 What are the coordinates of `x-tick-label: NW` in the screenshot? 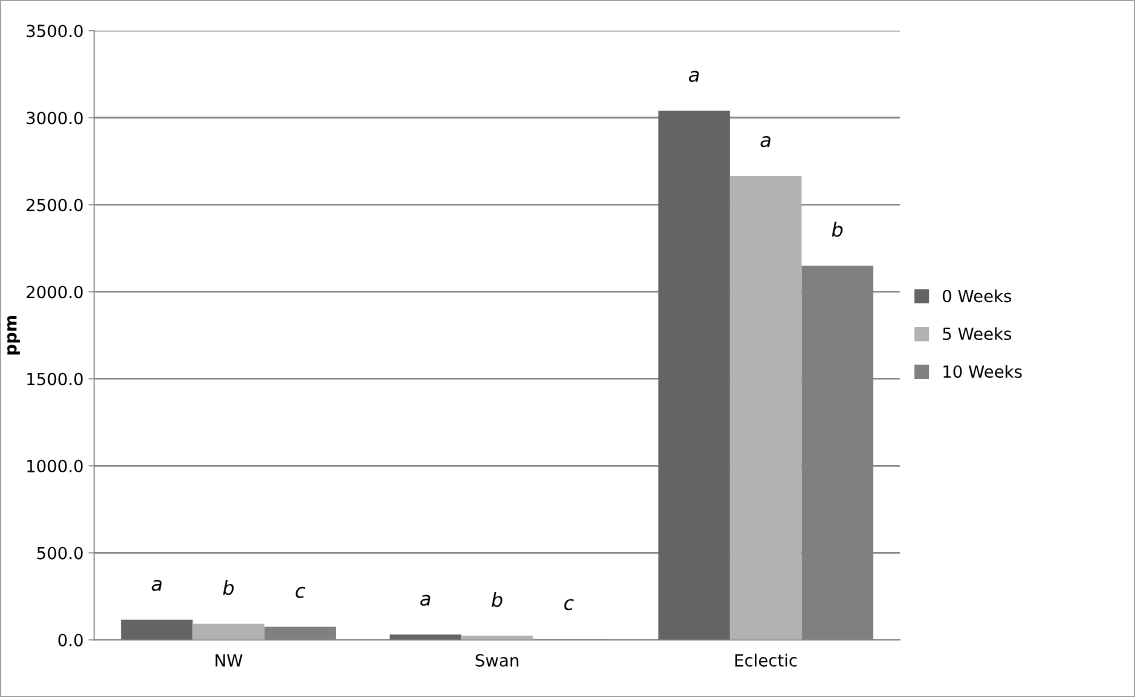 It's located at (229, 660).